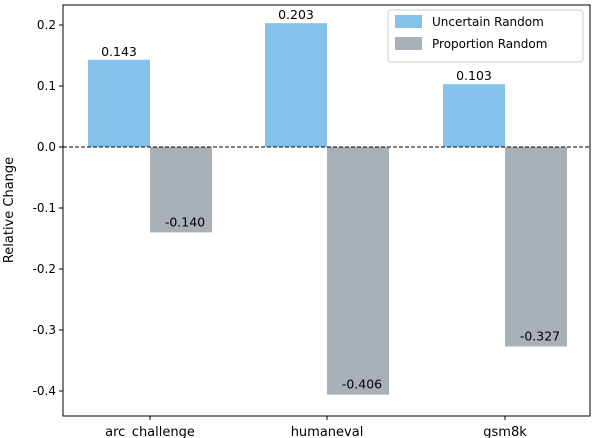 The width and height of the screenshot is (592, 438). I want to click on data-label-uncertain-gsm8k: 0.103, so click(474, 75).